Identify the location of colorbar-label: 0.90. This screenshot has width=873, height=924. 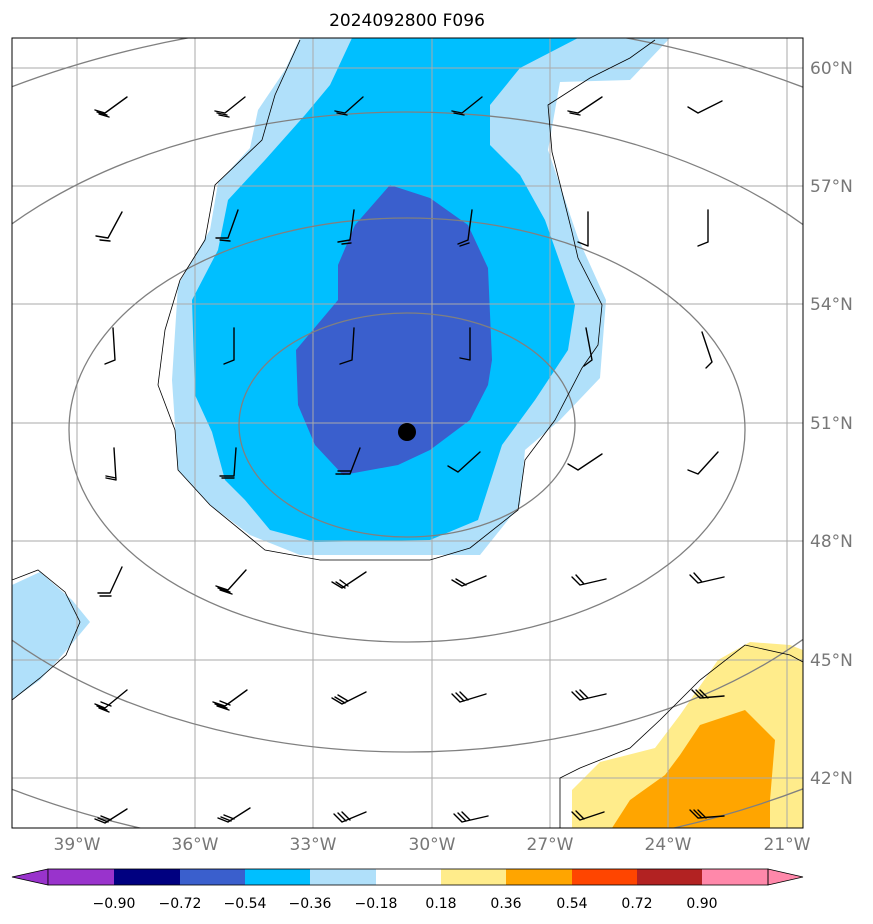
(701, 904).